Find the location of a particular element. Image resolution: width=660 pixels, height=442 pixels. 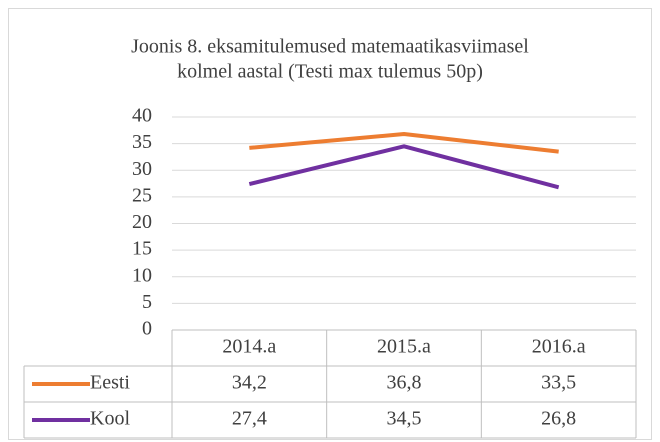

x-tick-label: 2016.a is located at coordinates (559, 347).